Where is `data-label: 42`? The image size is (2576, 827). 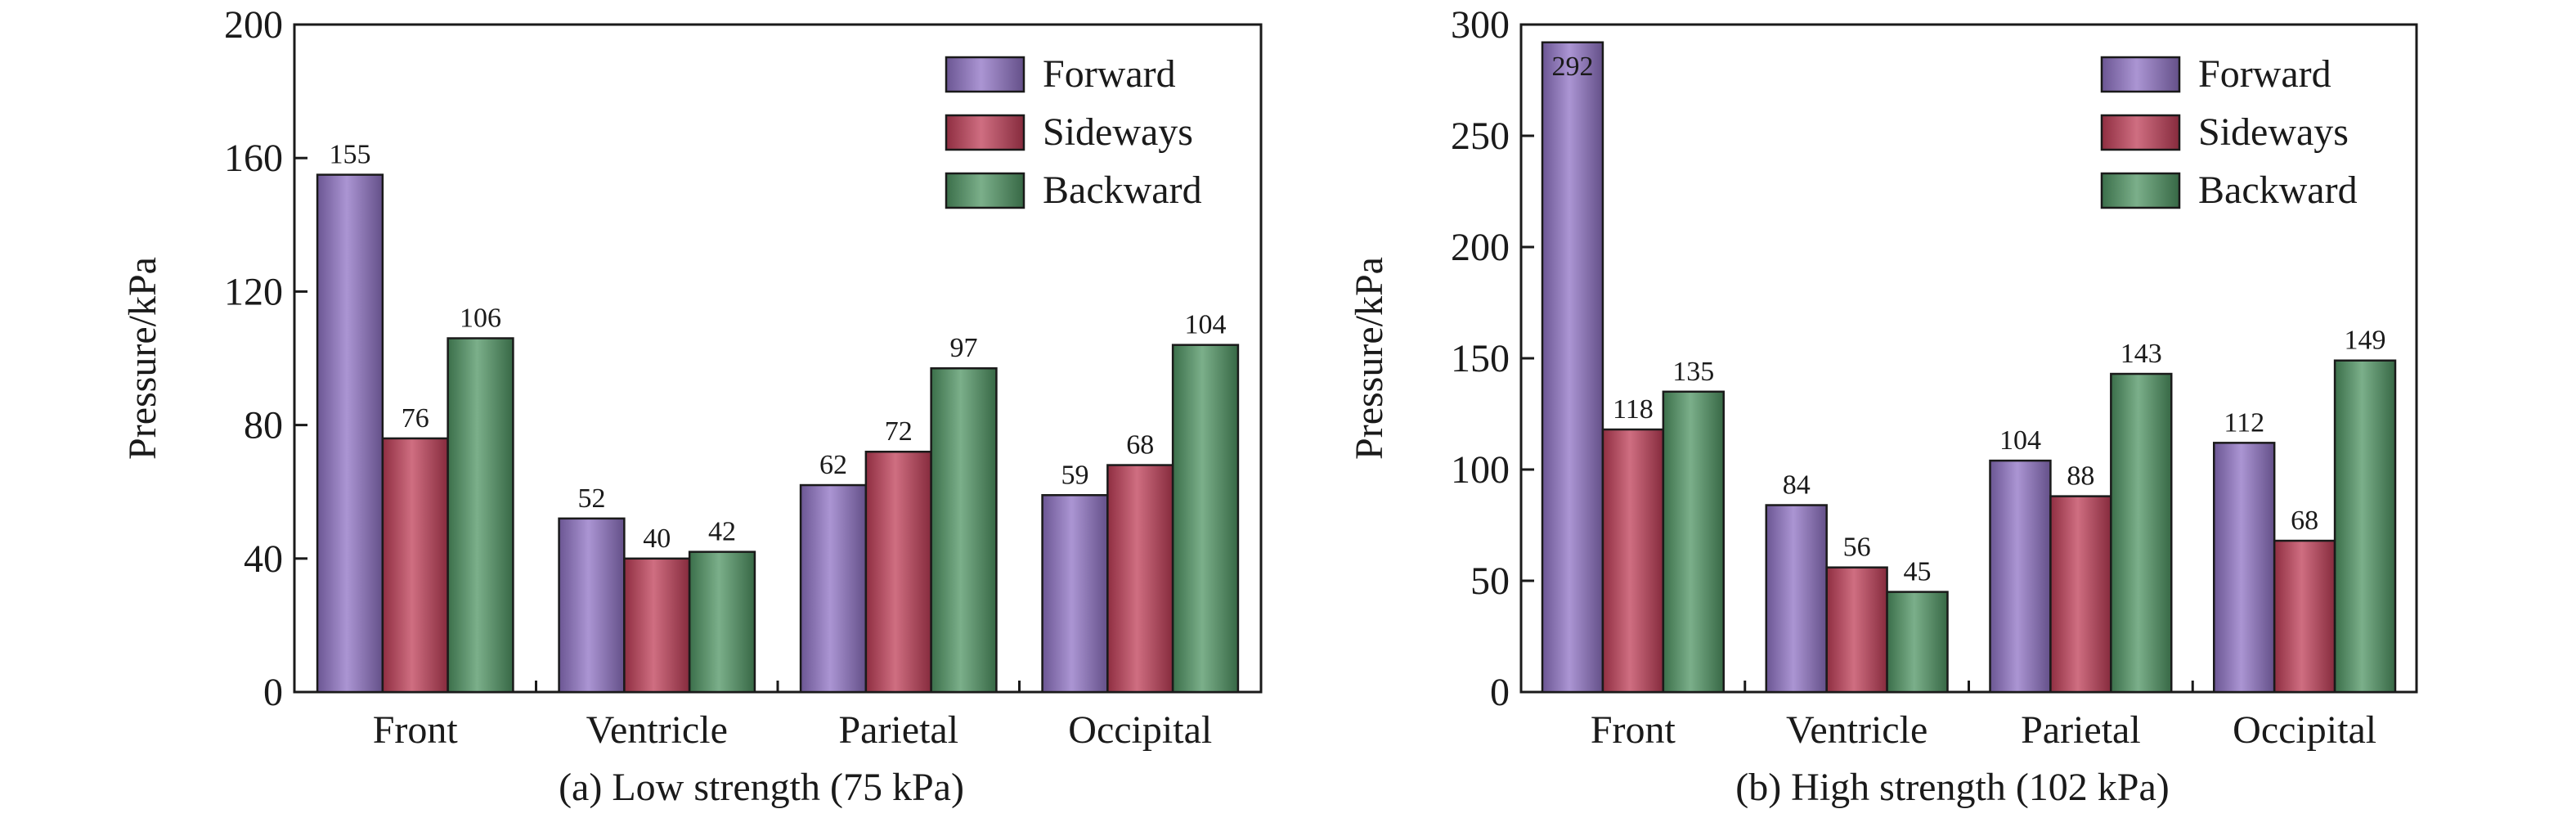
data-label: 42 is located at coordinates (722, 532).